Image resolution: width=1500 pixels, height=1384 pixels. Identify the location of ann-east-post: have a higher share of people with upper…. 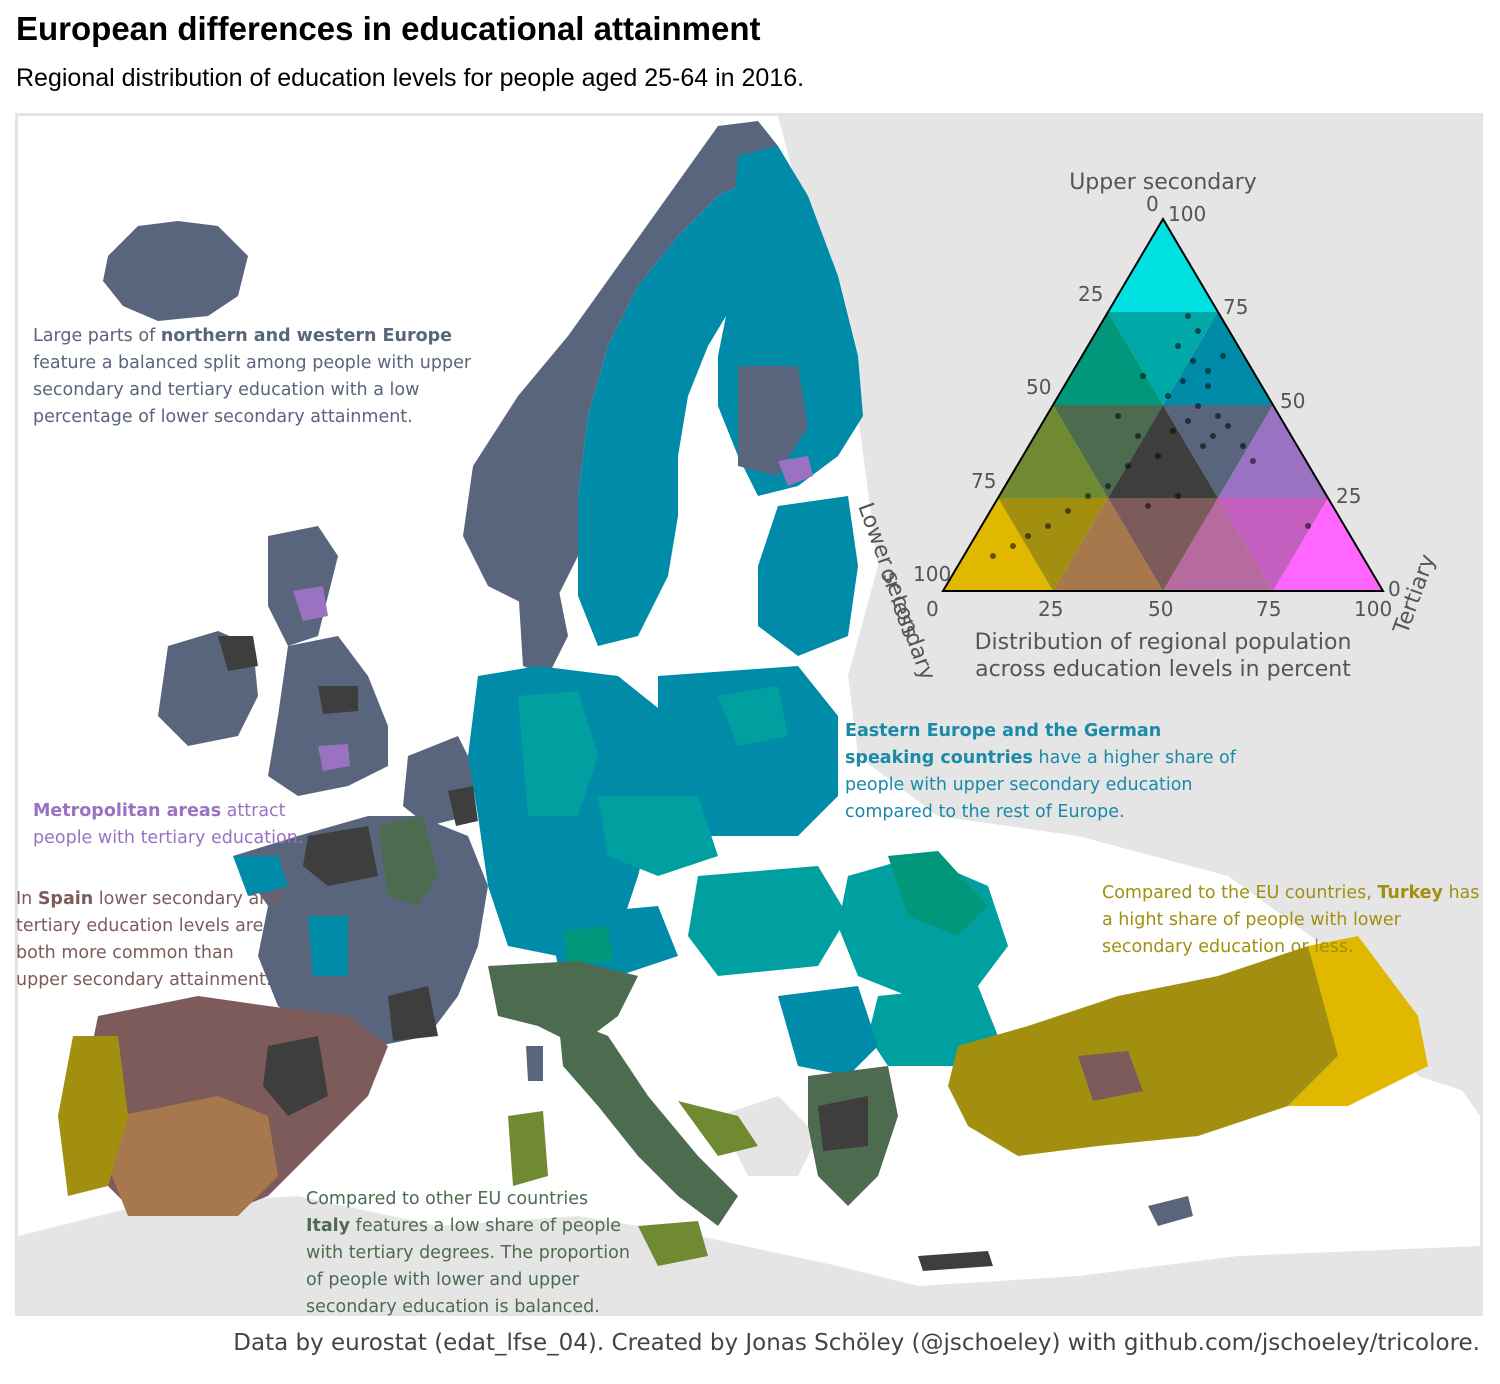
(1040, 785).